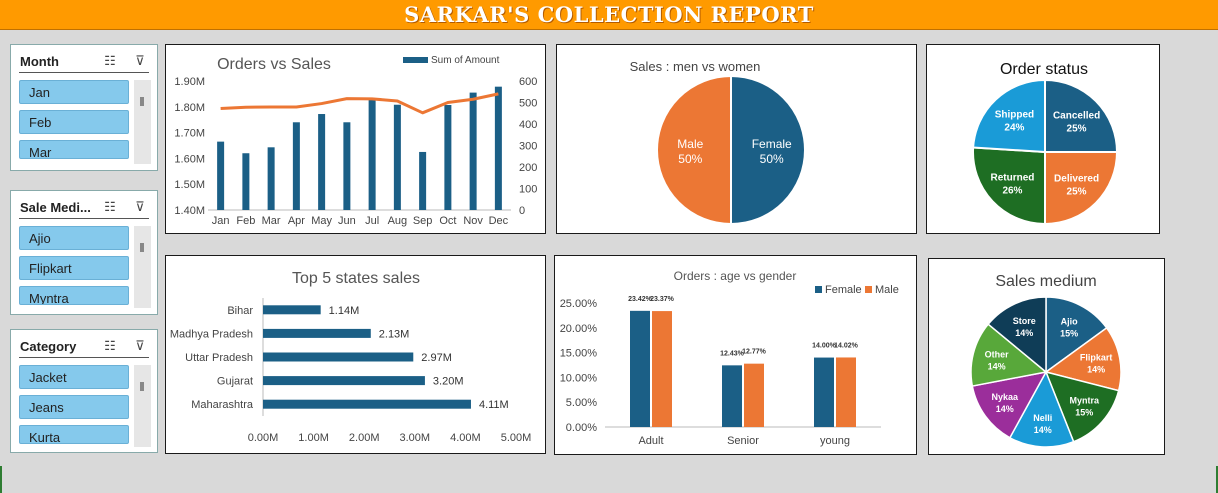 The image size is (1218, 493). What do you see at coordinates (650, 441) in the screenshot?
I see `x-tick-label: Adult` at bounding box center [650, 441].